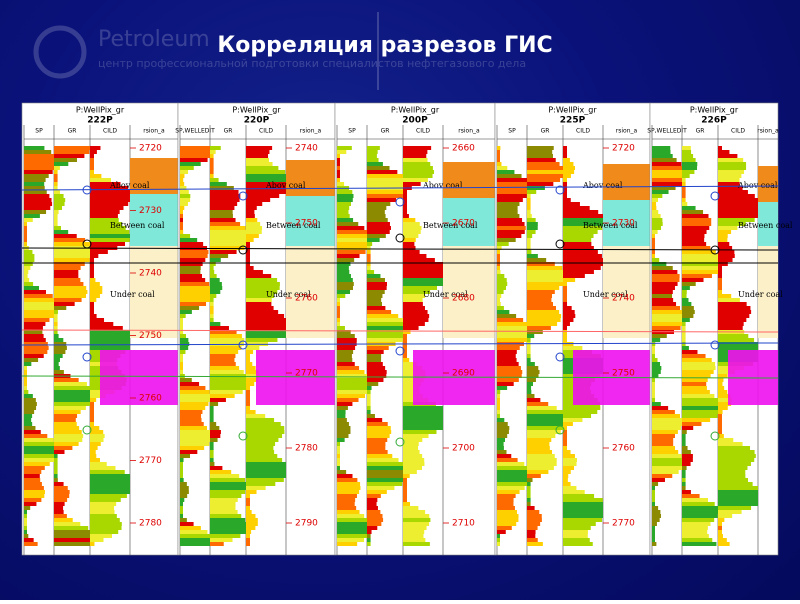 This screenshot has height=604, width=800. I want to click on track-label: rsion_a, so click(469, 131).